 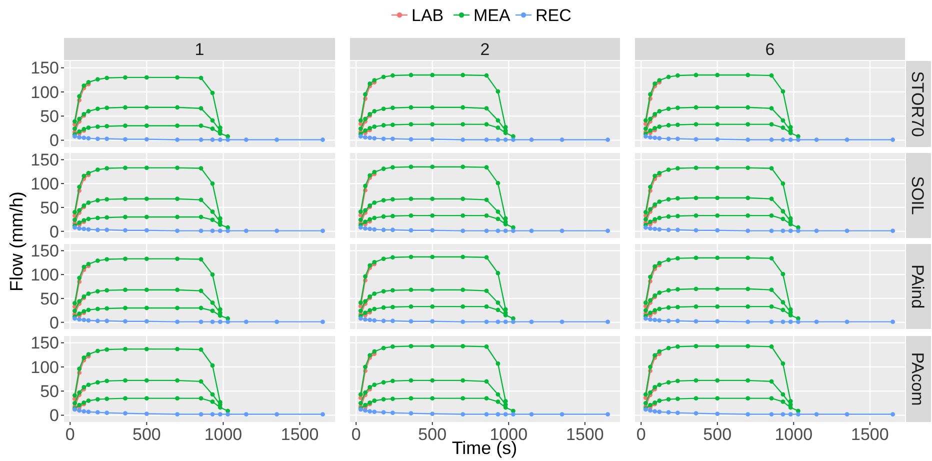 I want to click on chart-title: 1, so click(x=199, y=49).